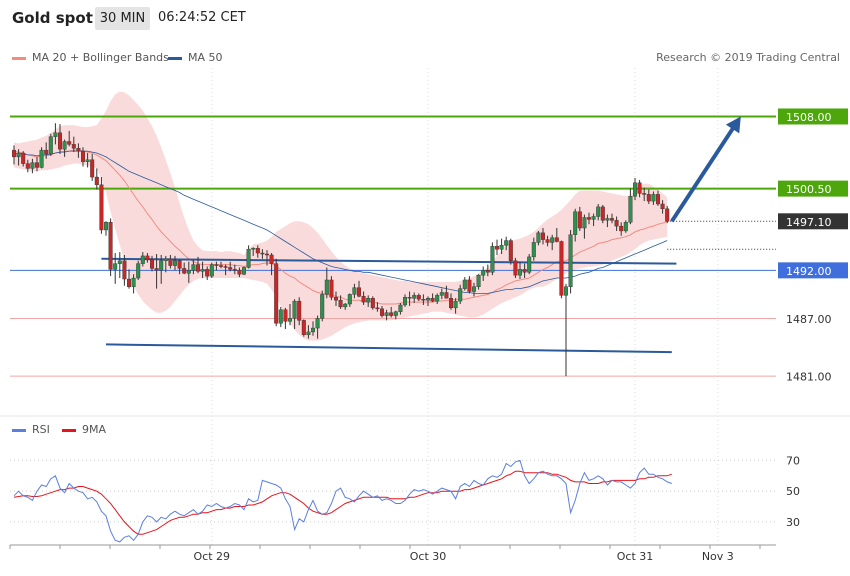 The width and height of the screenshot is (850, 576). I want to click on level-label-1487.00: 1487.00, so click(809, 319).